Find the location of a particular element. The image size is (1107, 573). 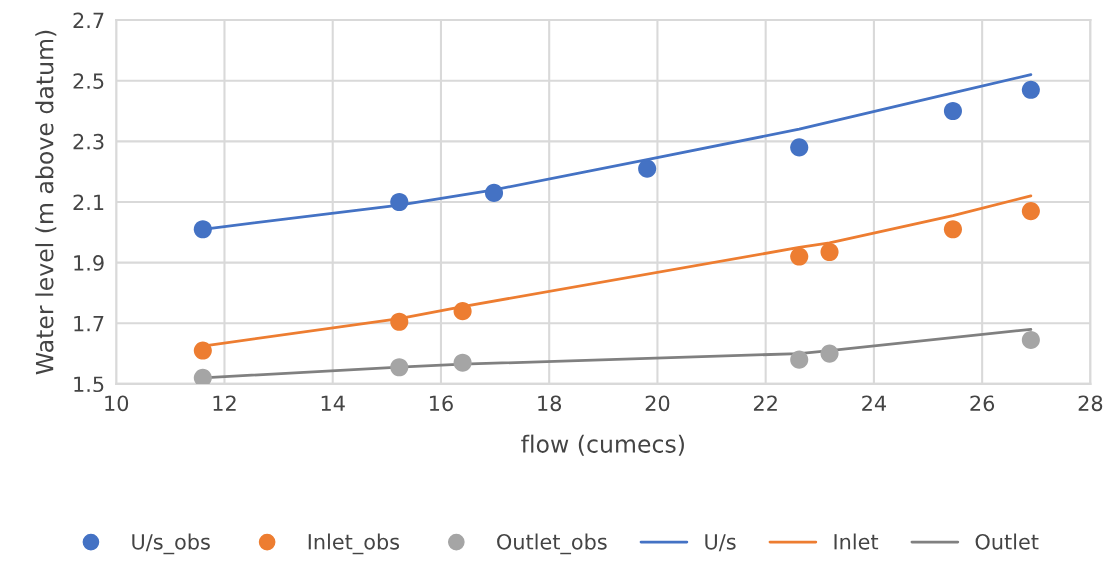

x-tick-label: 20 is located at coordinates (657, 403).